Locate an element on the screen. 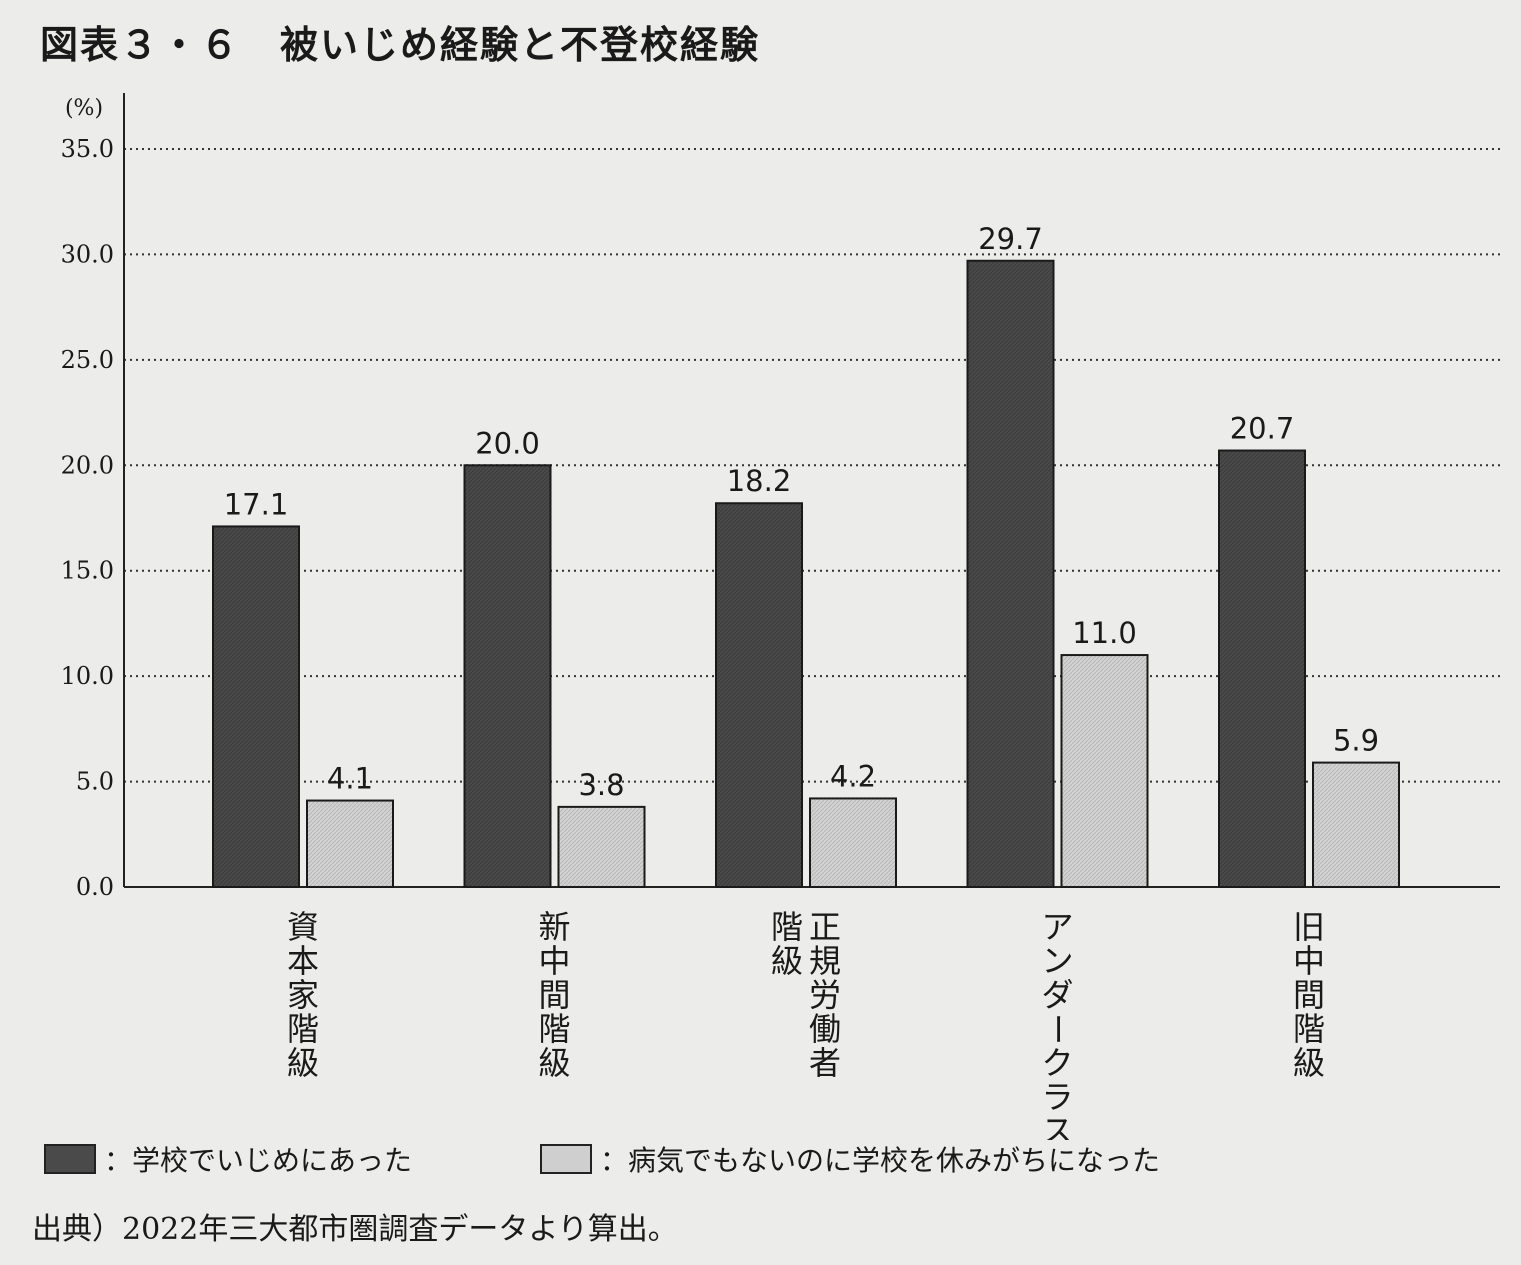 The width and height of the screenshot is (1521, 1265). data-label: 4.1 is located at coordinates (350, 779).